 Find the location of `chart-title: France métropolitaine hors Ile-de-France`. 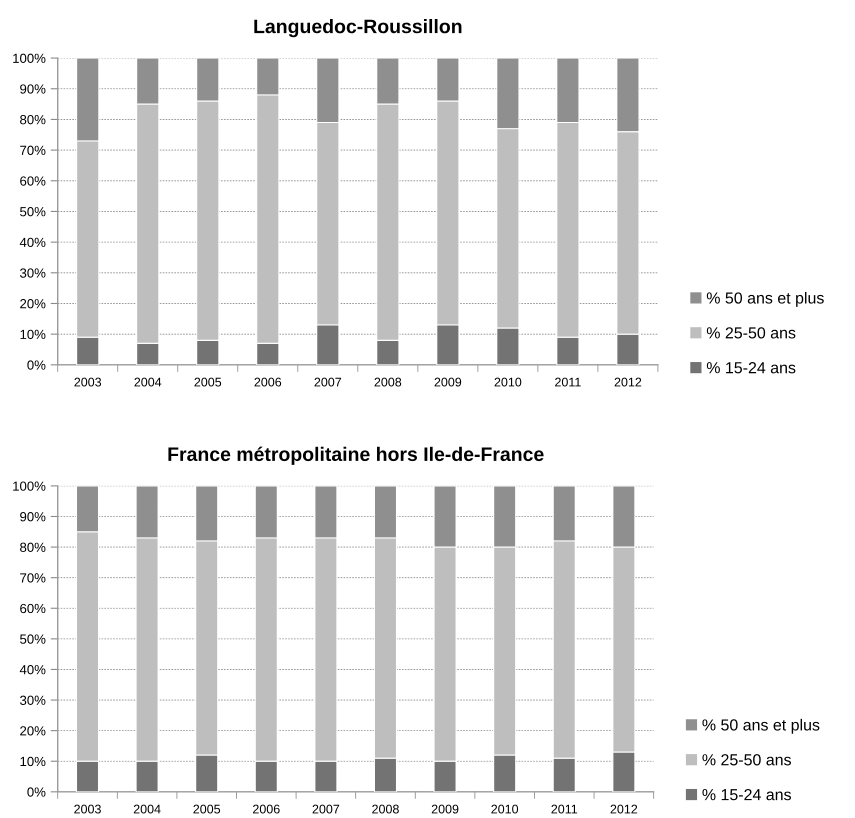

chart-title: France métropolitaine hors Ile-de-France is located at coordinates (356, 455).